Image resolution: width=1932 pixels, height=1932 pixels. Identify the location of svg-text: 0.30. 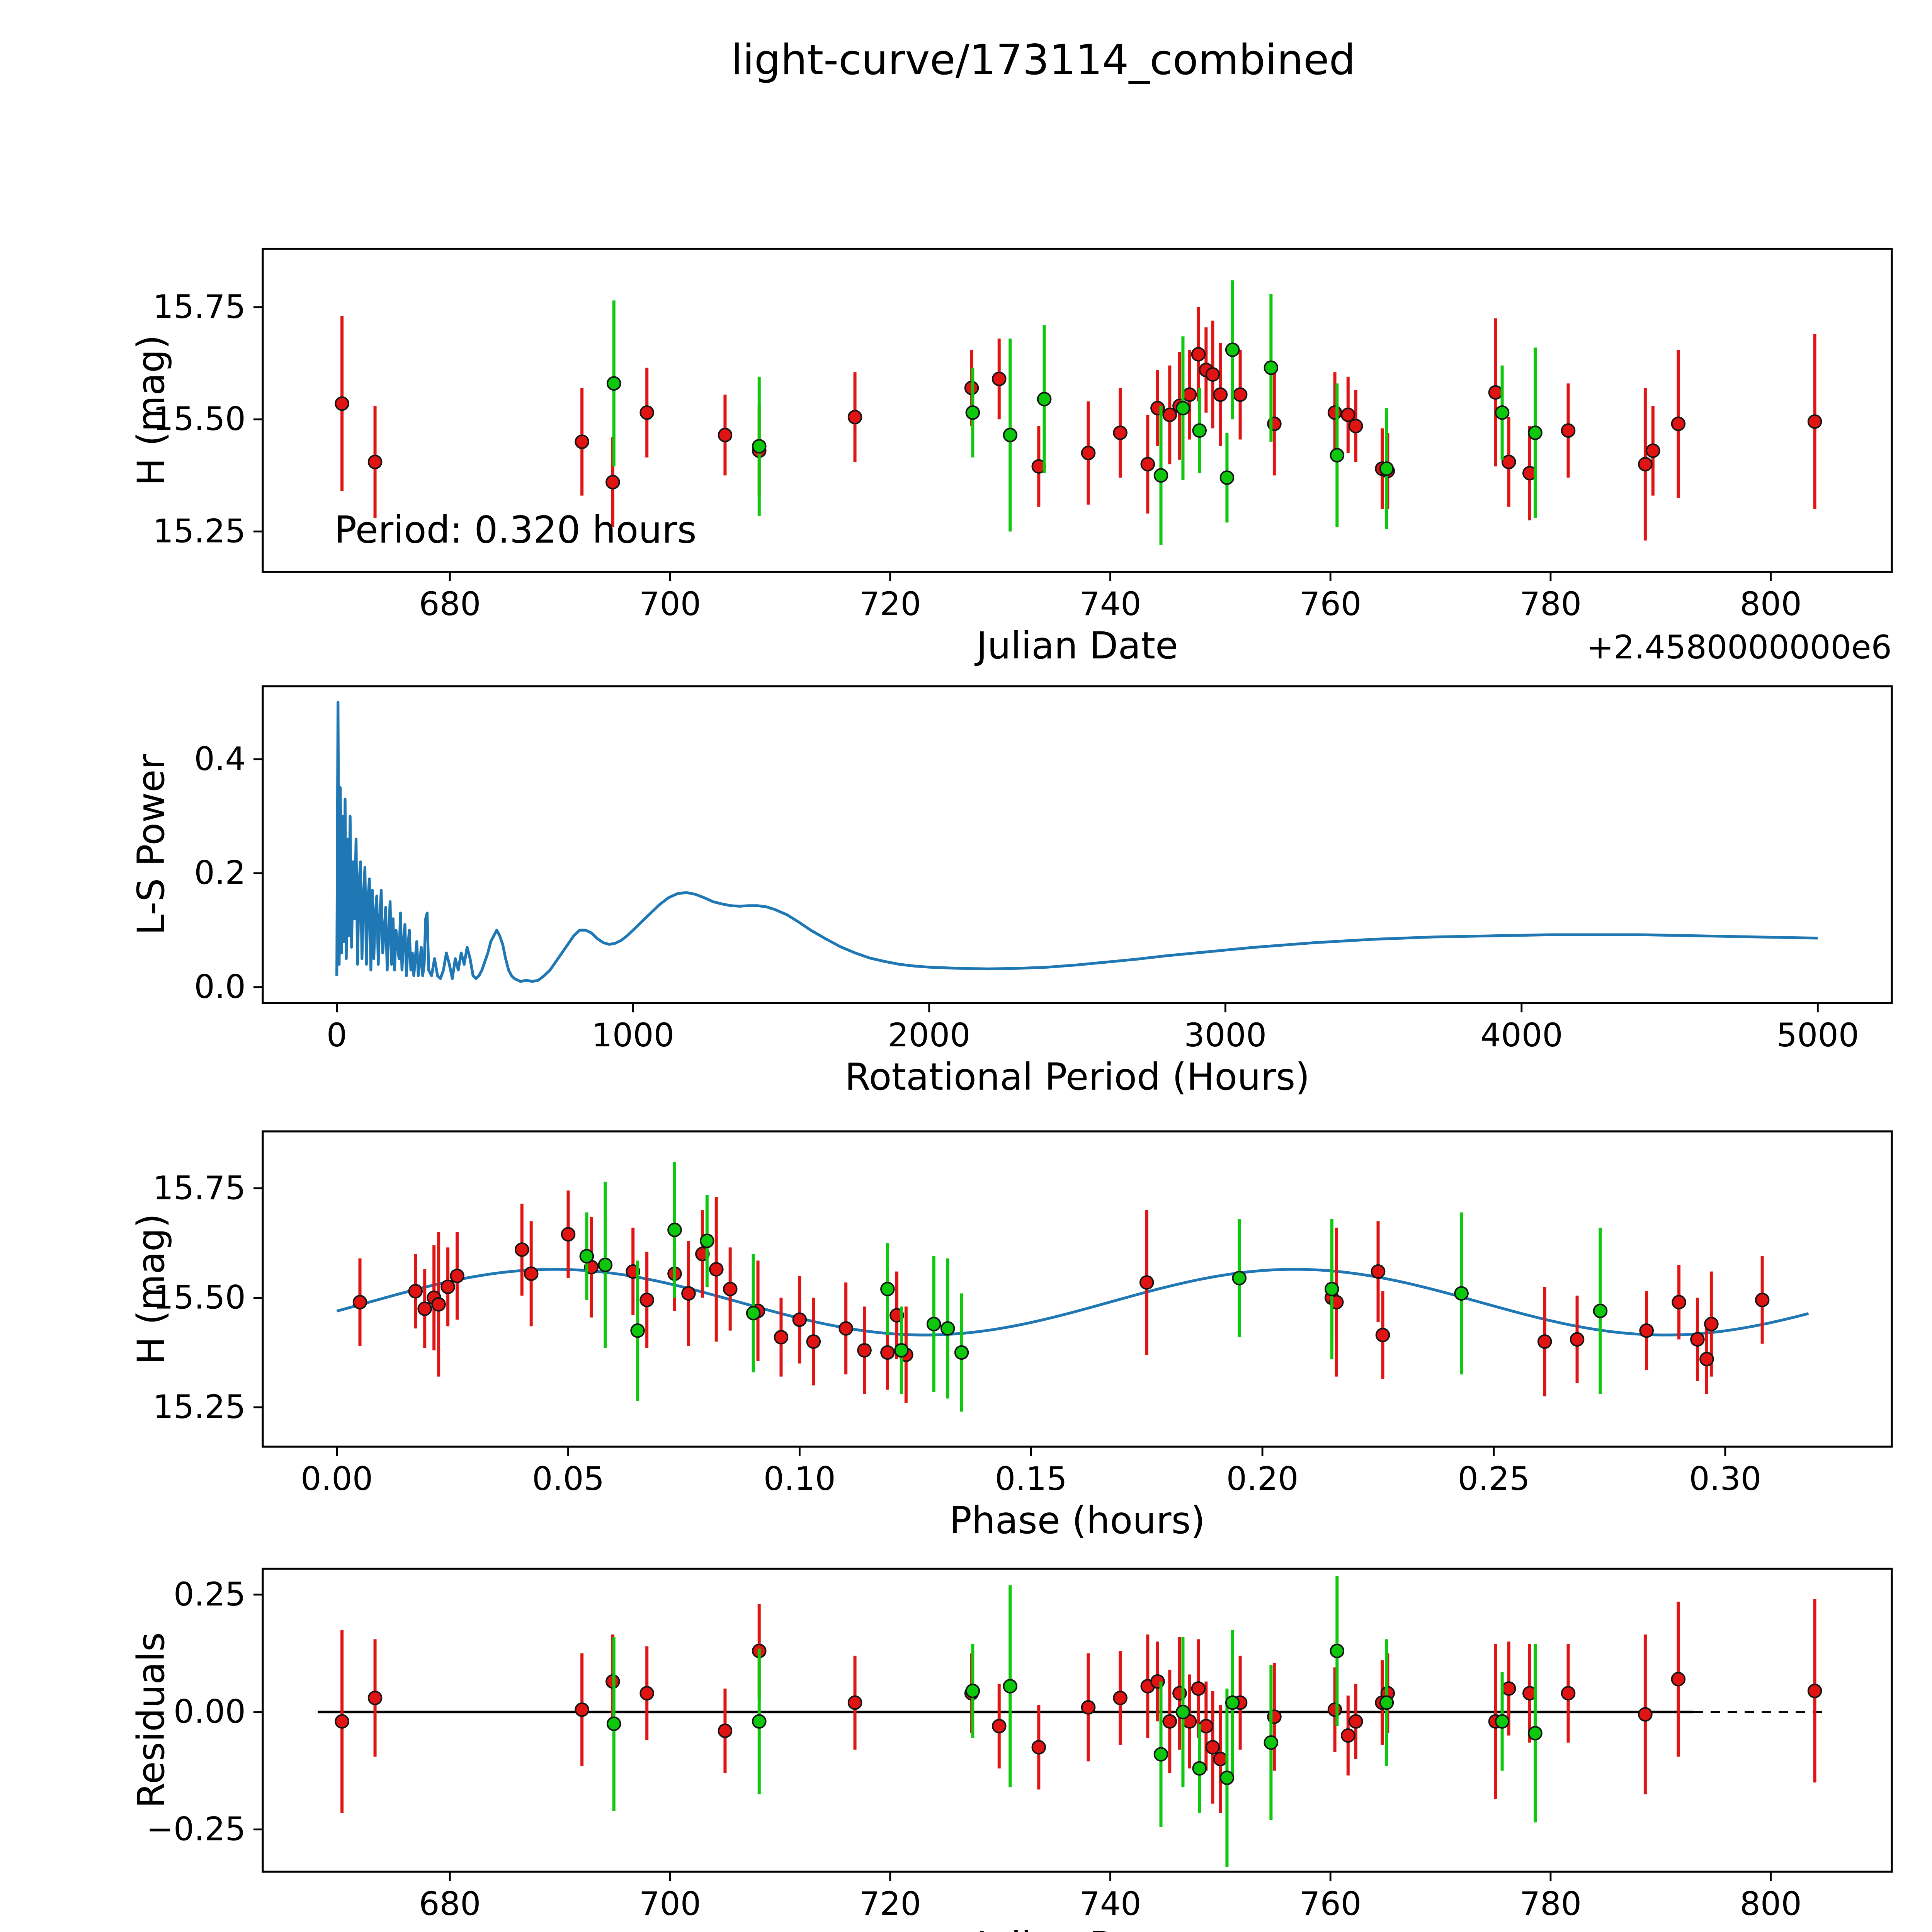
(1725, 1479).